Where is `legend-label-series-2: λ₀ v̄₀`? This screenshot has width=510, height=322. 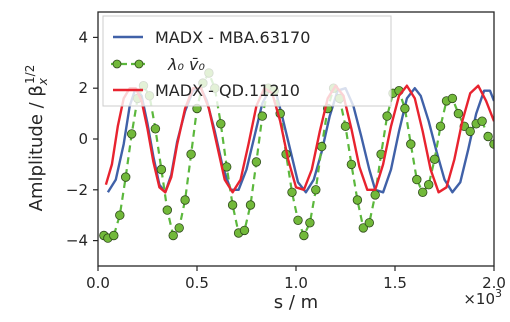 legend-label-series-2: λ₀ v̄₀ is located at coordinates (186, 64).